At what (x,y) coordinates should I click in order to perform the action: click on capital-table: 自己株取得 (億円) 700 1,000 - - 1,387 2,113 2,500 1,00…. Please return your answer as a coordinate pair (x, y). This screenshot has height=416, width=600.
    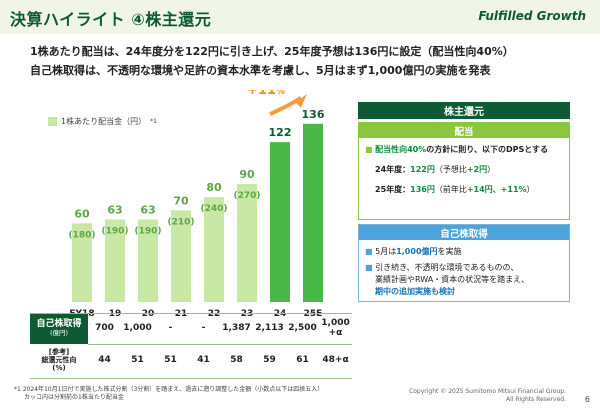
    Looking at the image, I should click on (191, 346).